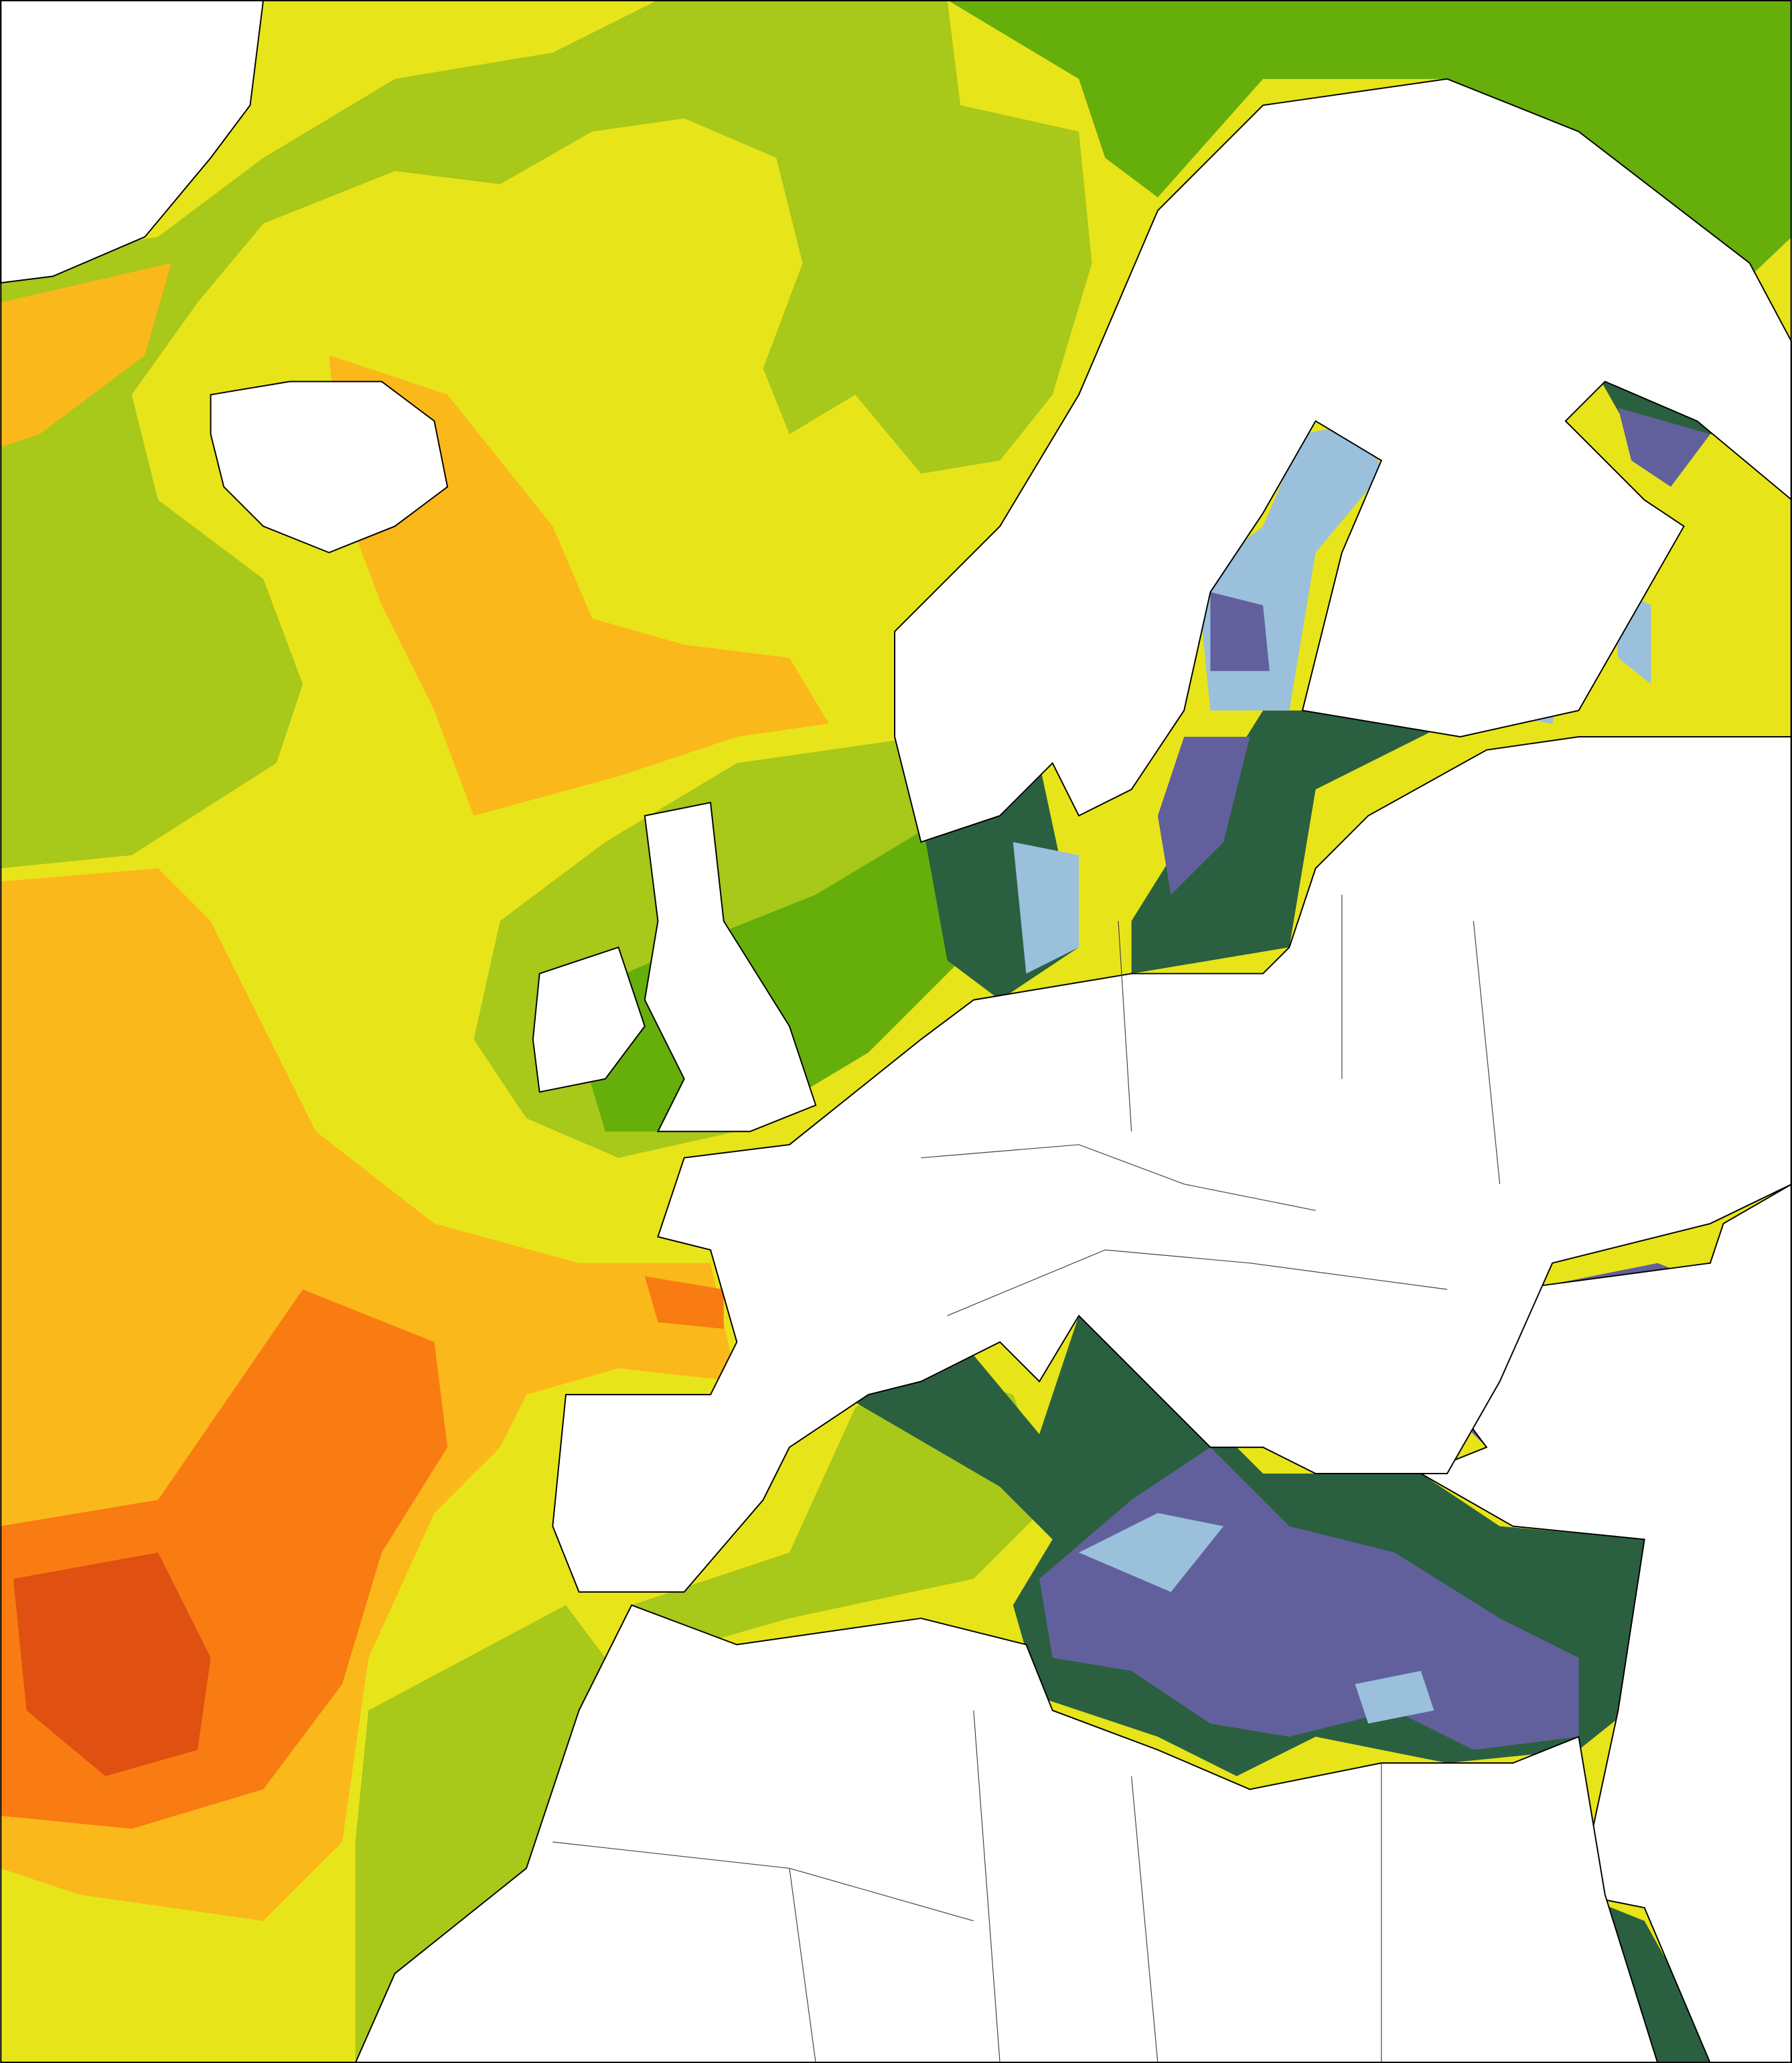  Describe the element at coordinates (329, 467) in the screenshot. I see `iceland` at that location.